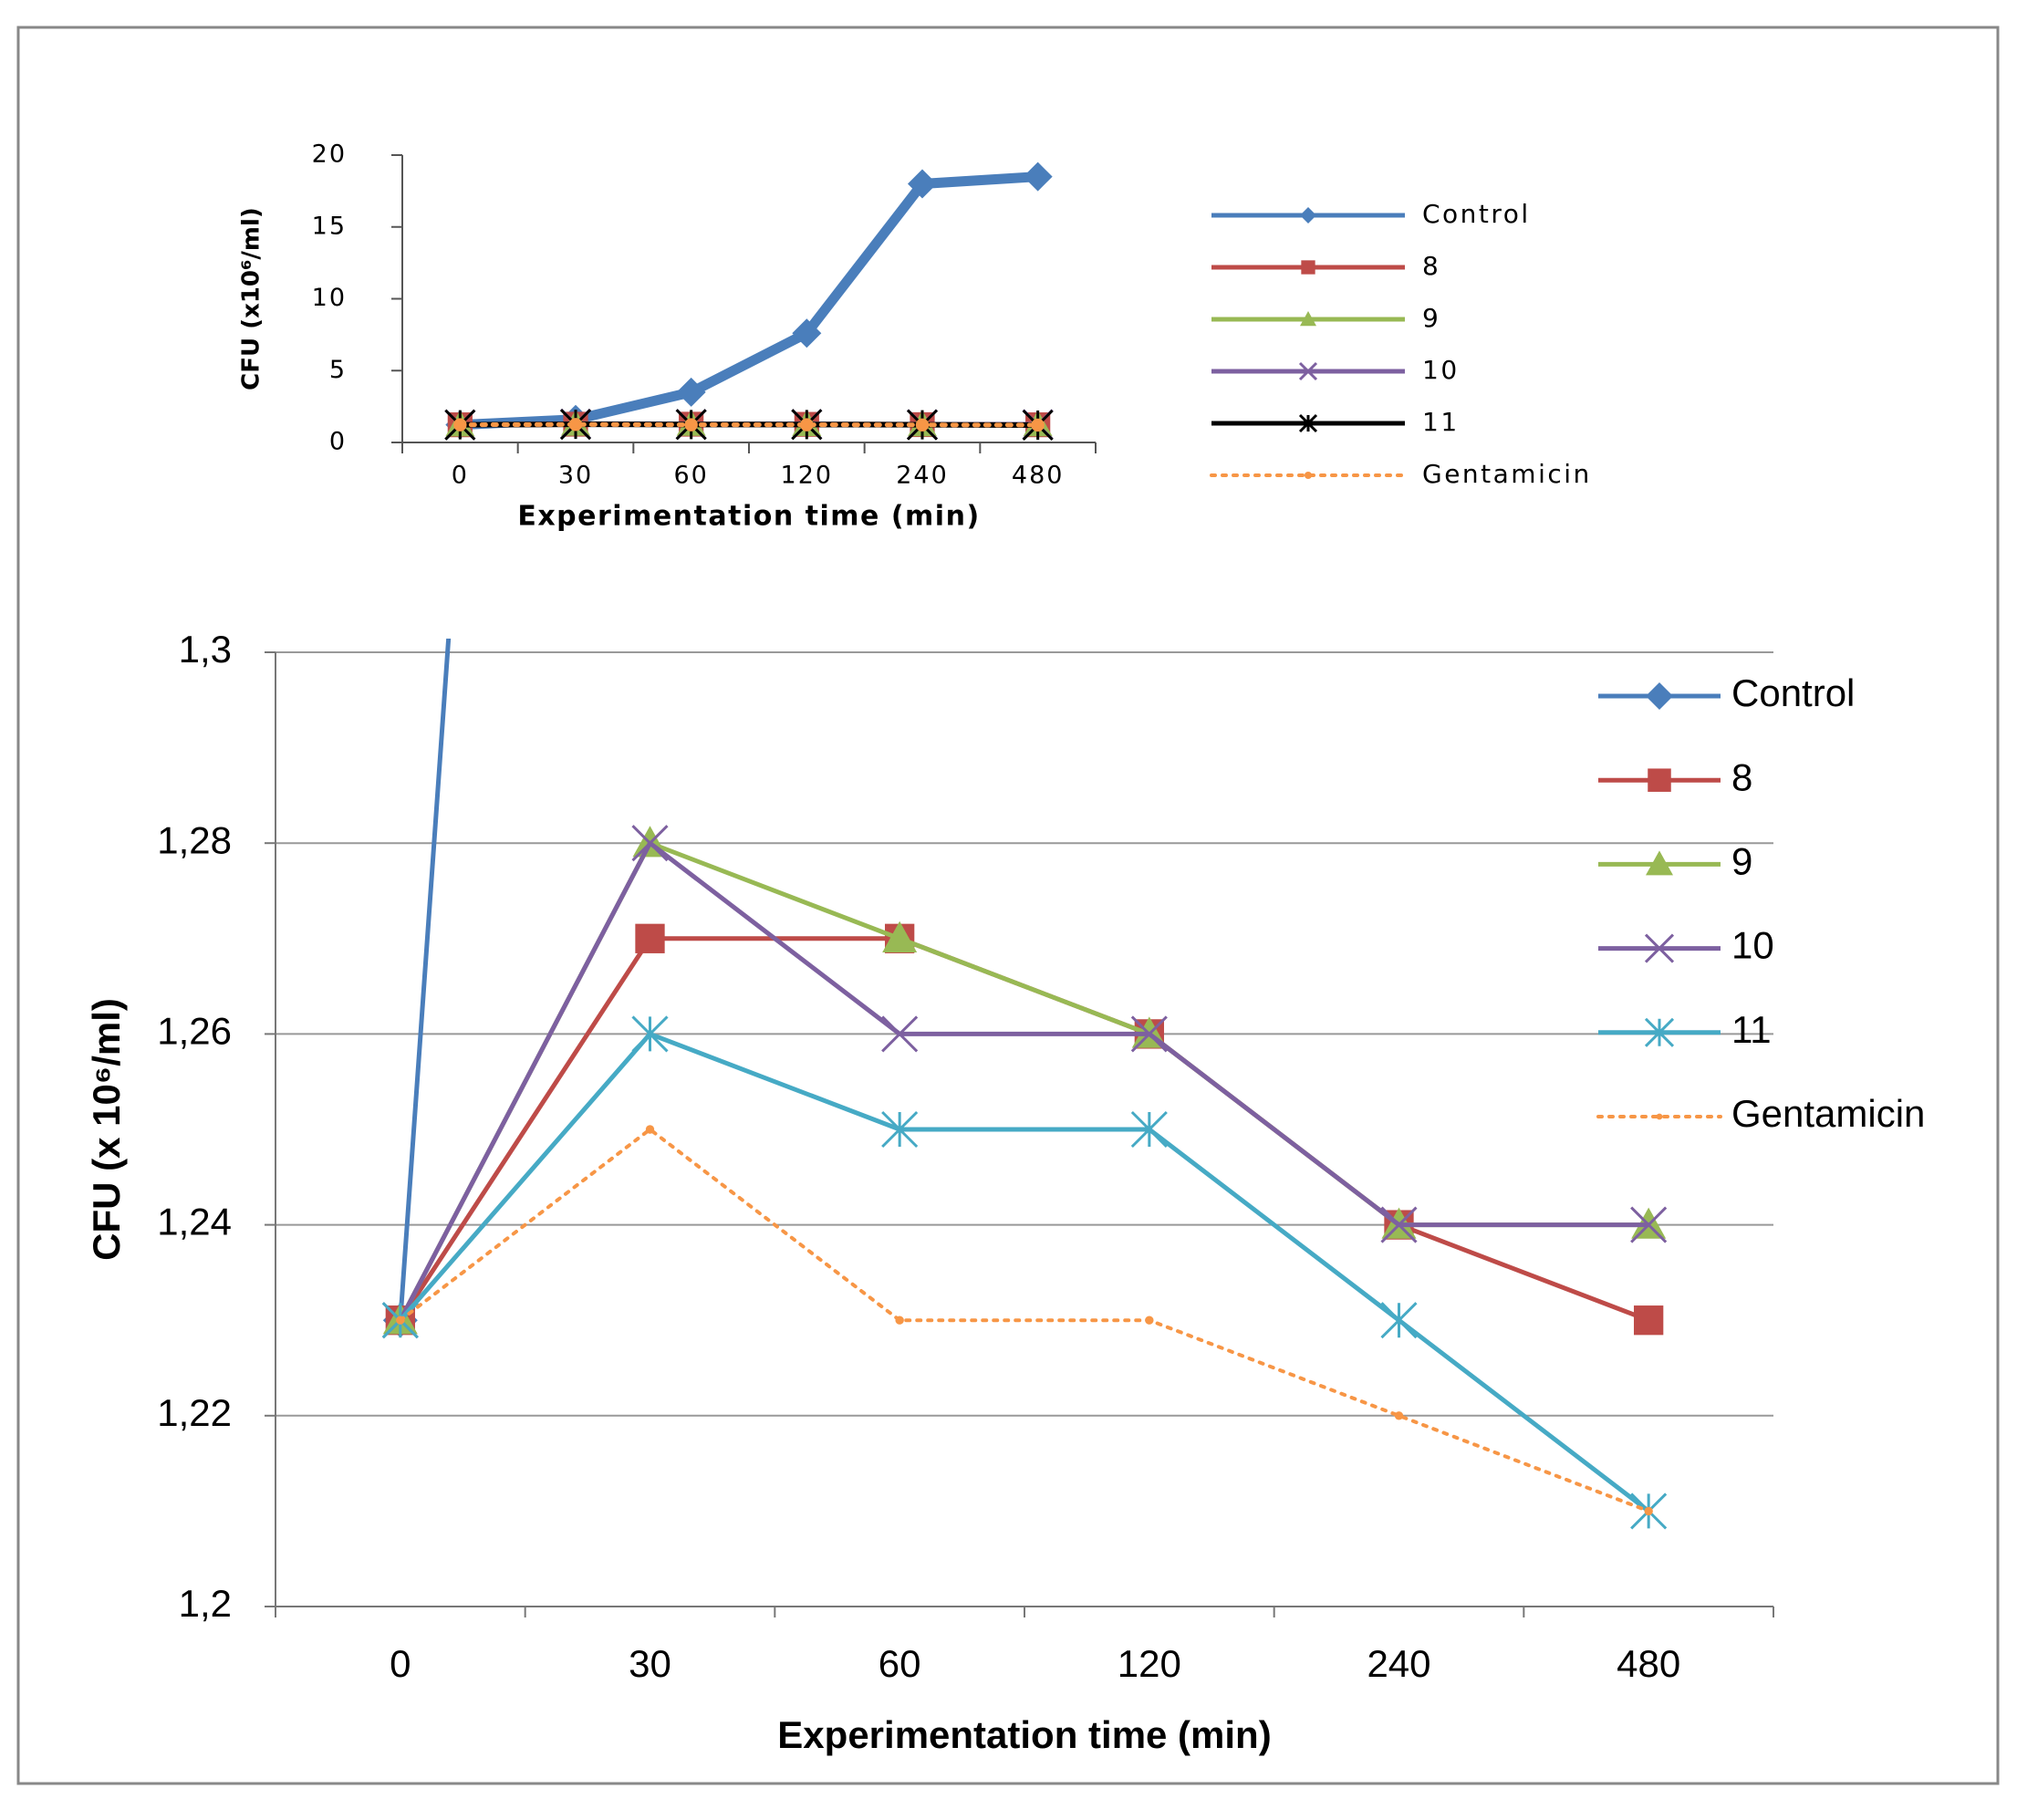 The width and height of the screenshot is (2017, 1820). I want to click on y-tick-label: 1,2, so click(205, 1603).